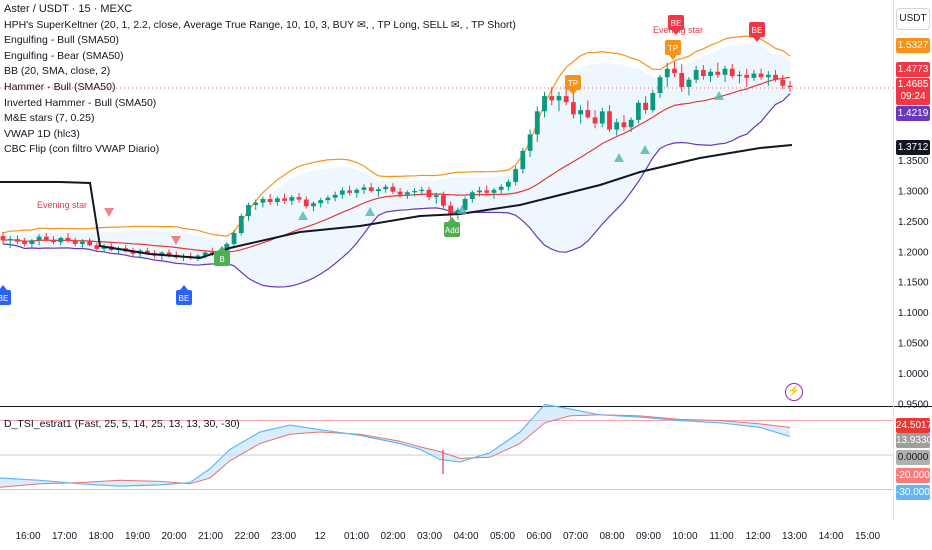 Image resolution: width=932 pixels, height=550 pixels. I want to click on evening-star-label: Evening star, so click(678, 30).